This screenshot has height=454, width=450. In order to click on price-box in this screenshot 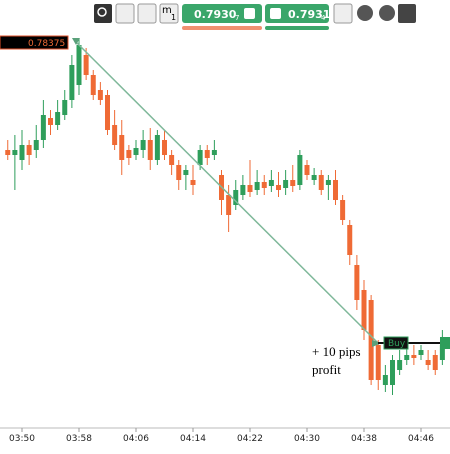, I will do `click(34, 42)`.